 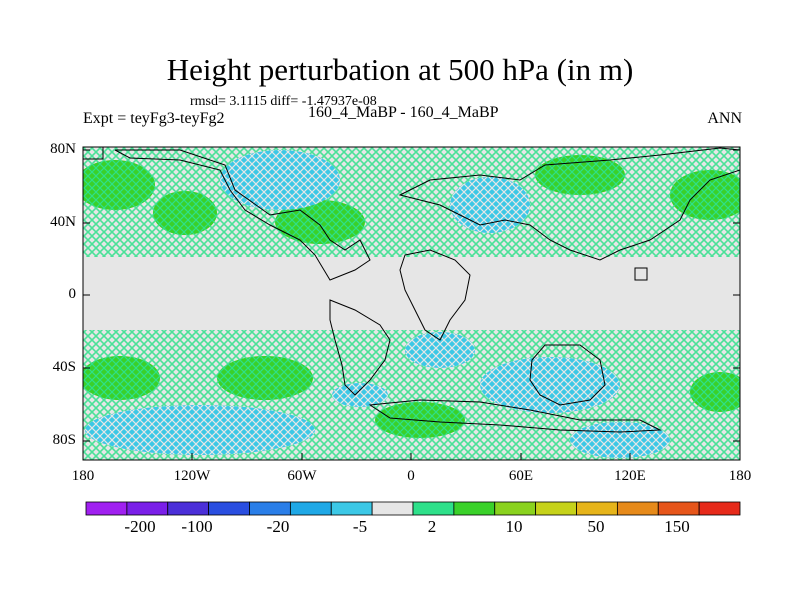 What do you see at coordinates (596, 526) in the screenshot?
I see `colorbar-label: 50` at bounding box center [596, 526].